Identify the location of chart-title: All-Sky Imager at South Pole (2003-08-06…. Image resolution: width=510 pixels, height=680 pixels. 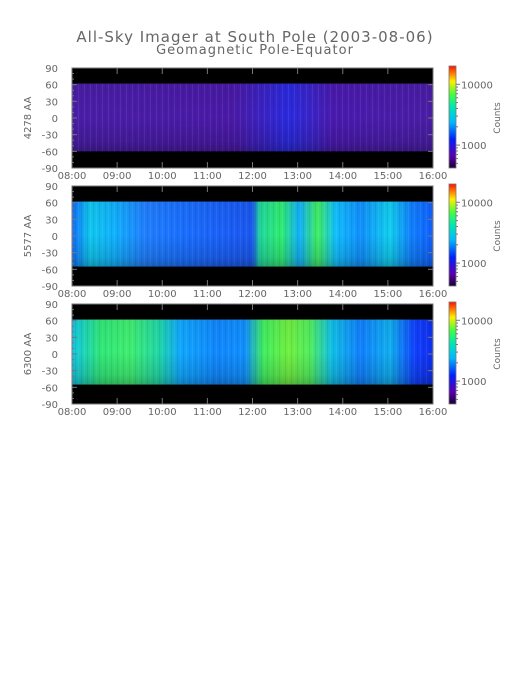
(255, 37).